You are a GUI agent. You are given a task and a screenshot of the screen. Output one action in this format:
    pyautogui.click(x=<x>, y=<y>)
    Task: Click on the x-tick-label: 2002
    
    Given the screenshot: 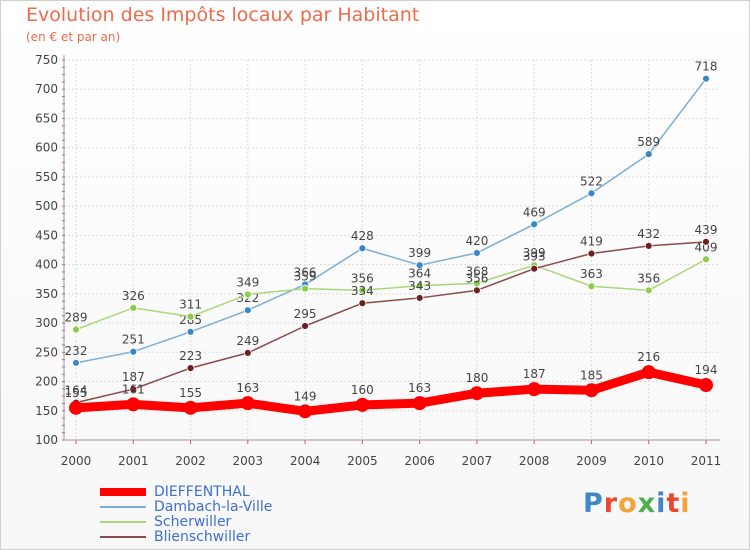 What is the action you would take?
    pyautogui.click(x=190, y=461)
    